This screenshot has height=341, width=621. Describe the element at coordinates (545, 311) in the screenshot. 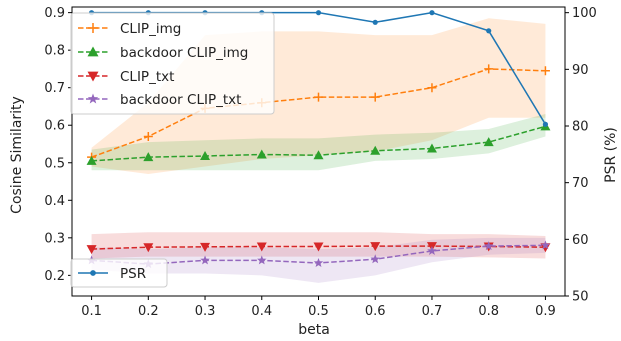

I see `x-tick-label: 0.9` at that location.